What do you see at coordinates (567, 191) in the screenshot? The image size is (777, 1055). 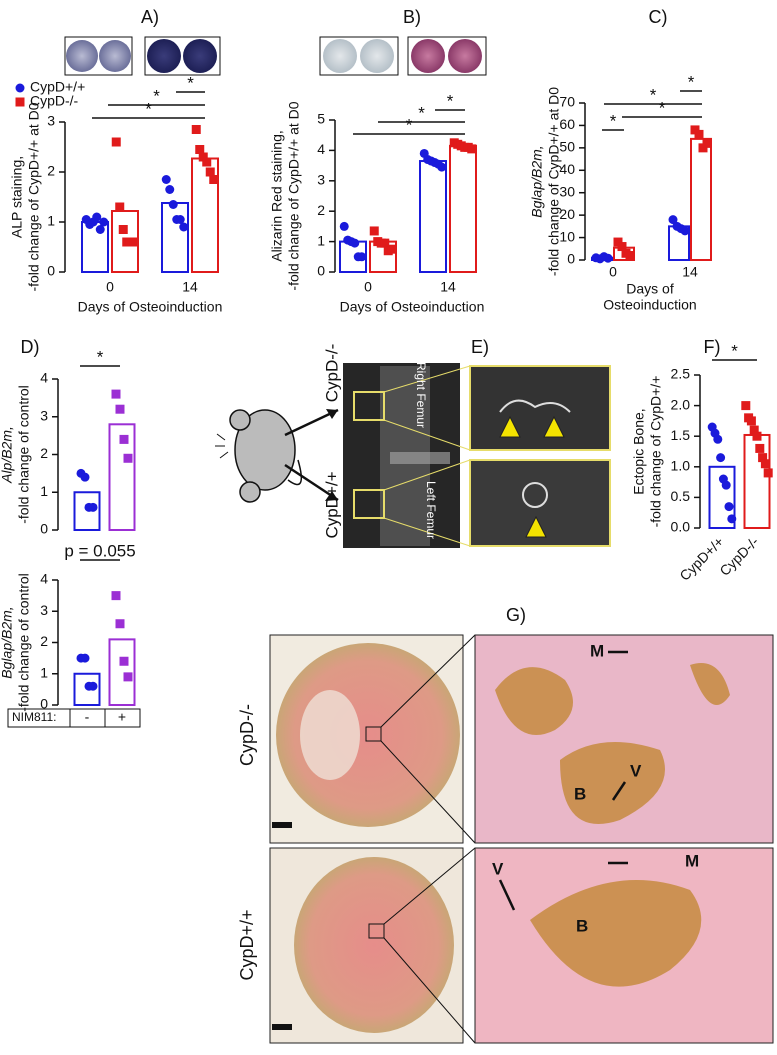 I see `y-tick-label: 30` at bounding box center [567, 191].